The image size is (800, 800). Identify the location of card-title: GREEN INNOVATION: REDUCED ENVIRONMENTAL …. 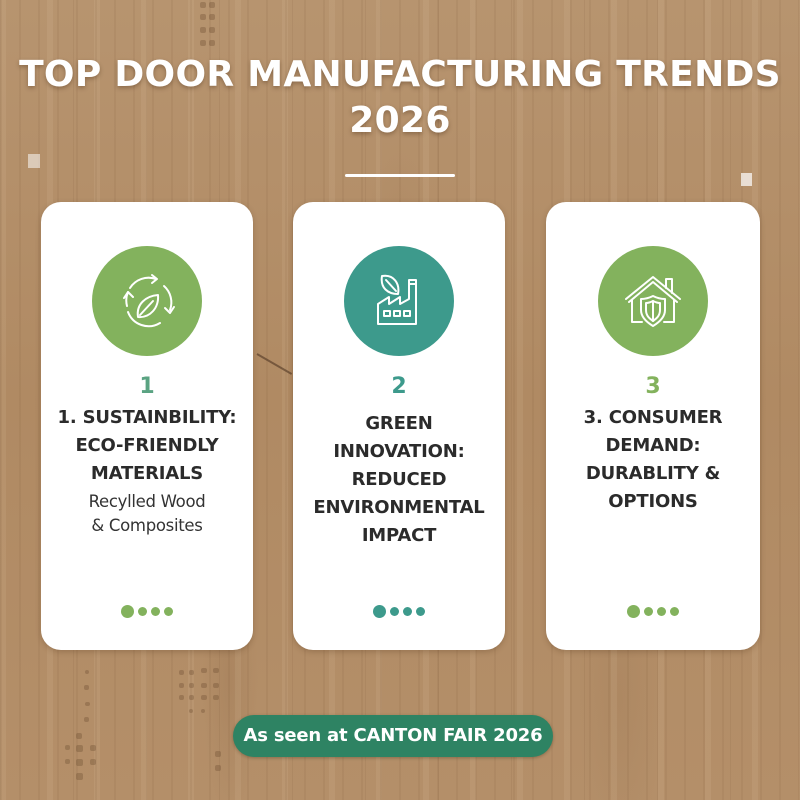
(399, 480).